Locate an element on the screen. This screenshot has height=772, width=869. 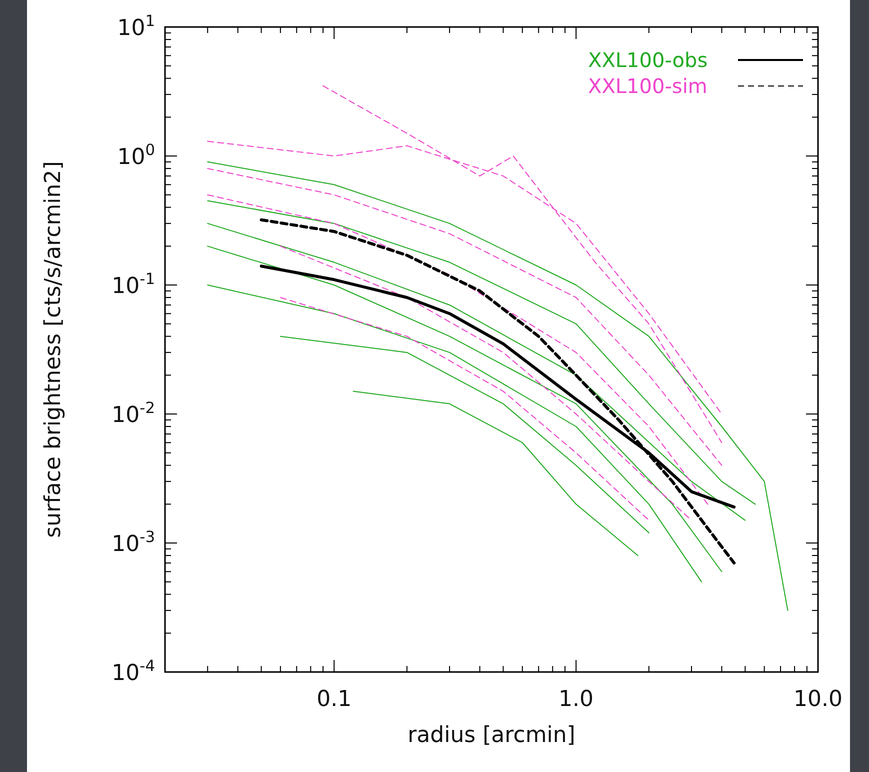
legend-label: XXL100-sim is located at coordinates (648, 86).